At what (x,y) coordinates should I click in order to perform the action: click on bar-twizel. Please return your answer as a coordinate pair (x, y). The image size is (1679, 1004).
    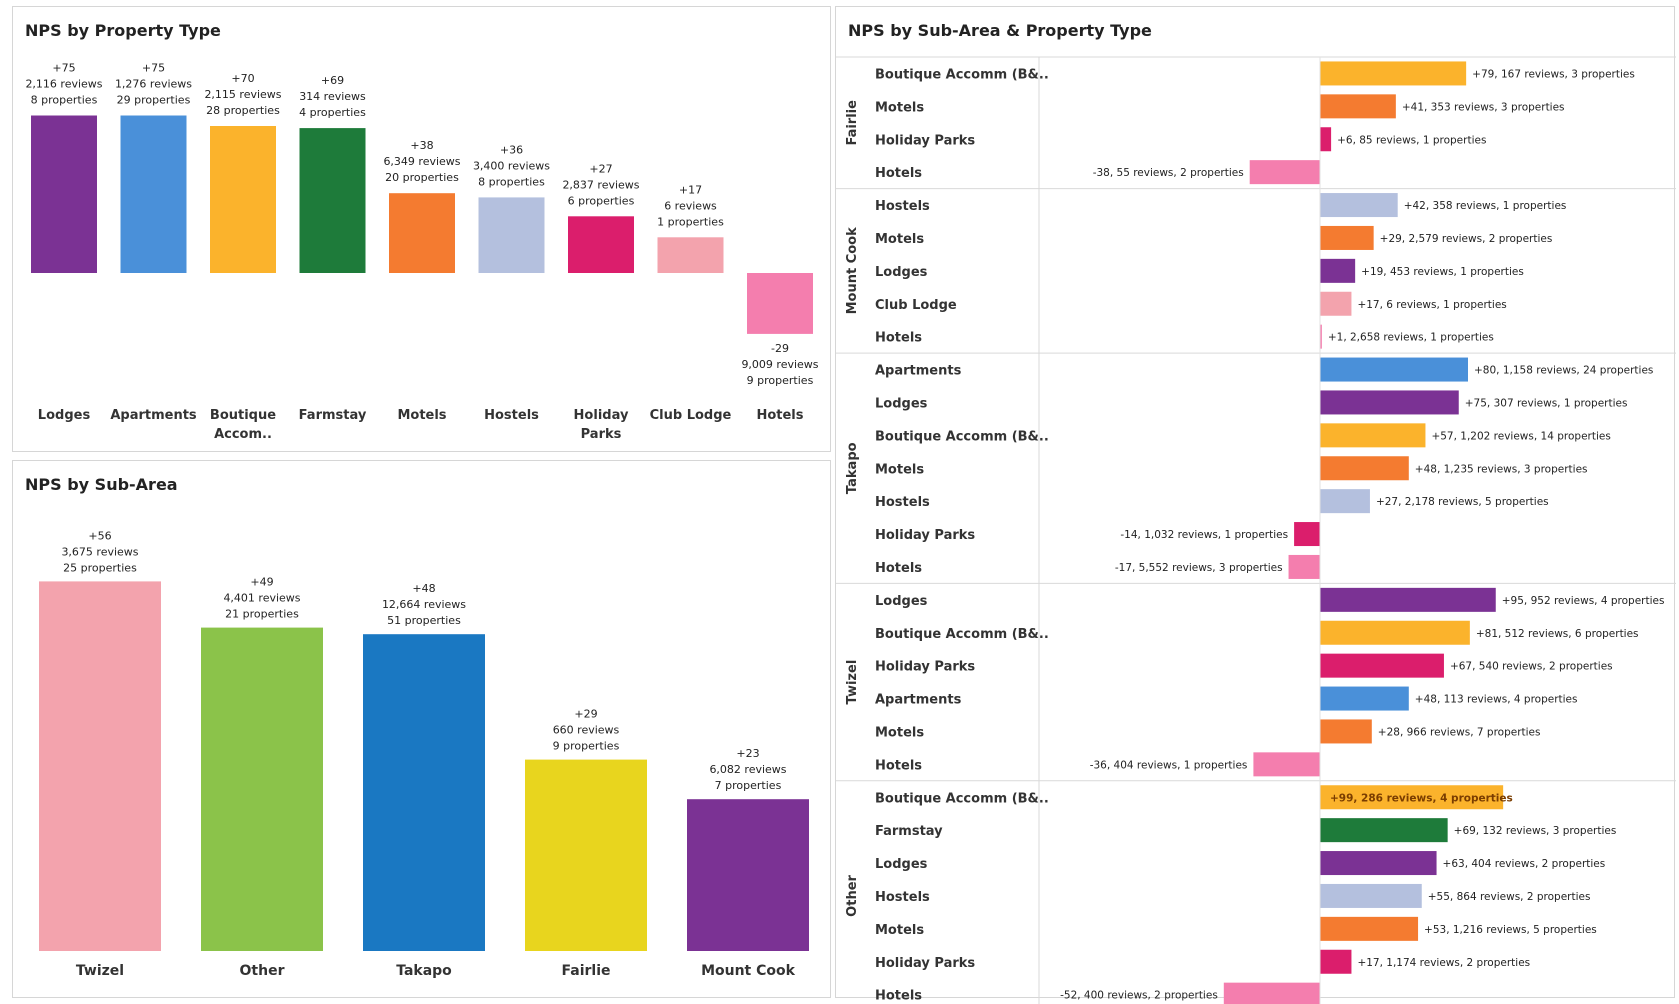
    Looking at the image, I should click on (100, 766).